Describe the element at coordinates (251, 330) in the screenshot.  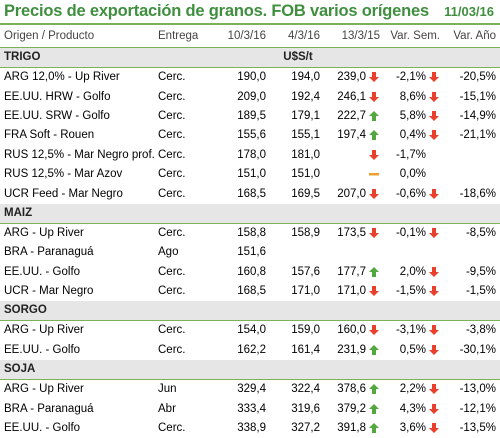
I see `price-current: 154,0` at that location.